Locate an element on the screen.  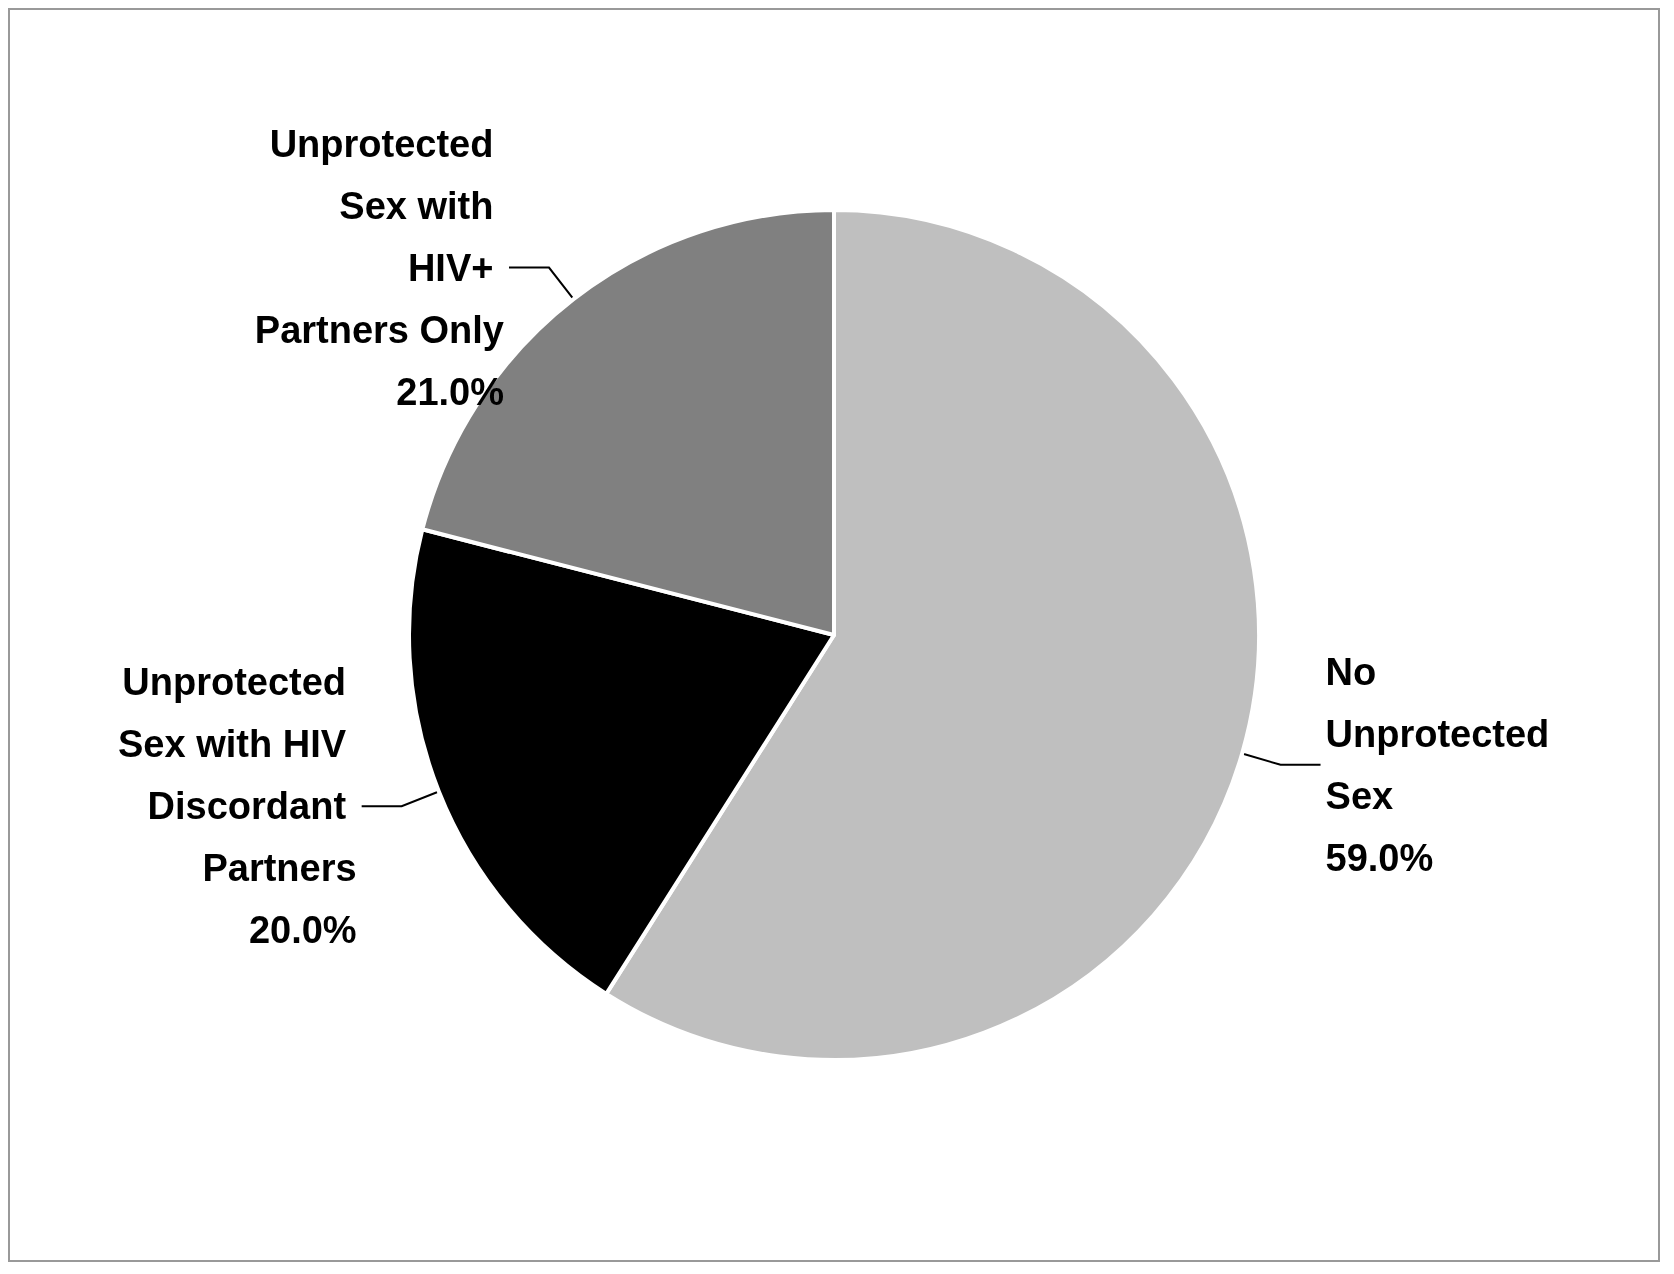
data-label: 20.0% is located at coordinates (302, 930).